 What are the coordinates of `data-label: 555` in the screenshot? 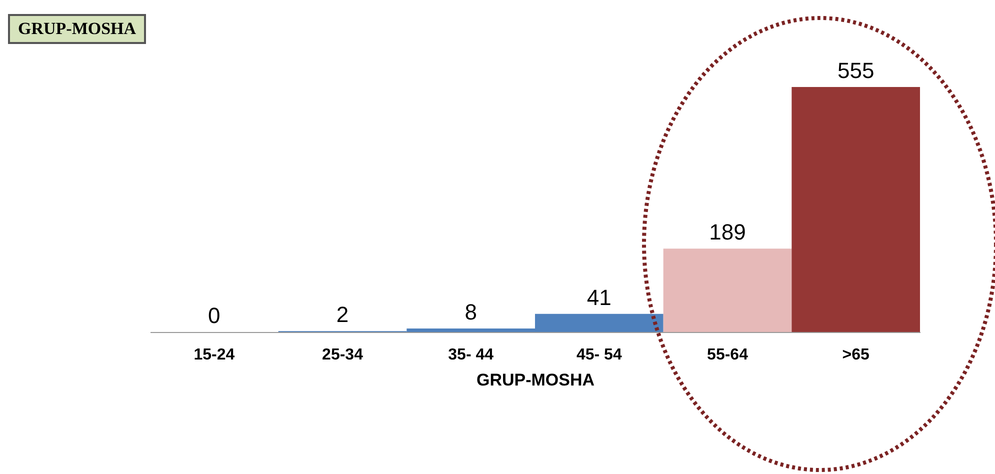 It's located at (855, 70).